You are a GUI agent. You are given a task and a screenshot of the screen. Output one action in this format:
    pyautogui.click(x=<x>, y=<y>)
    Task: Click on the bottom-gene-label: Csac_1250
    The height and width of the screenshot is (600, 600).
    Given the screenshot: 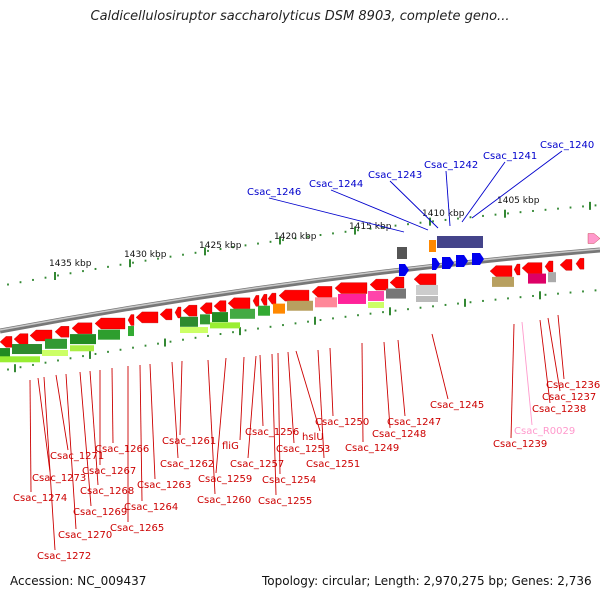 What is the action you would take?
    pyautogui.click(x=342, y=422)
    